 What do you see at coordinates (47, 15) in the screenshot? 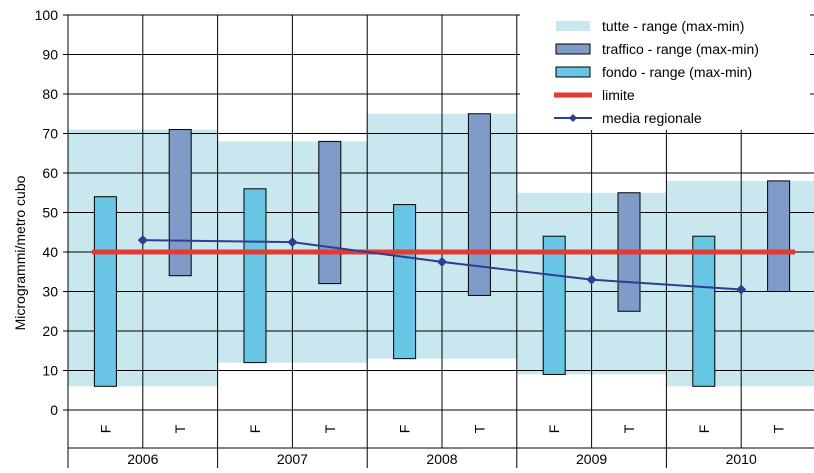
I see `y-tick-label: 100` at bounding box center [47, 15].